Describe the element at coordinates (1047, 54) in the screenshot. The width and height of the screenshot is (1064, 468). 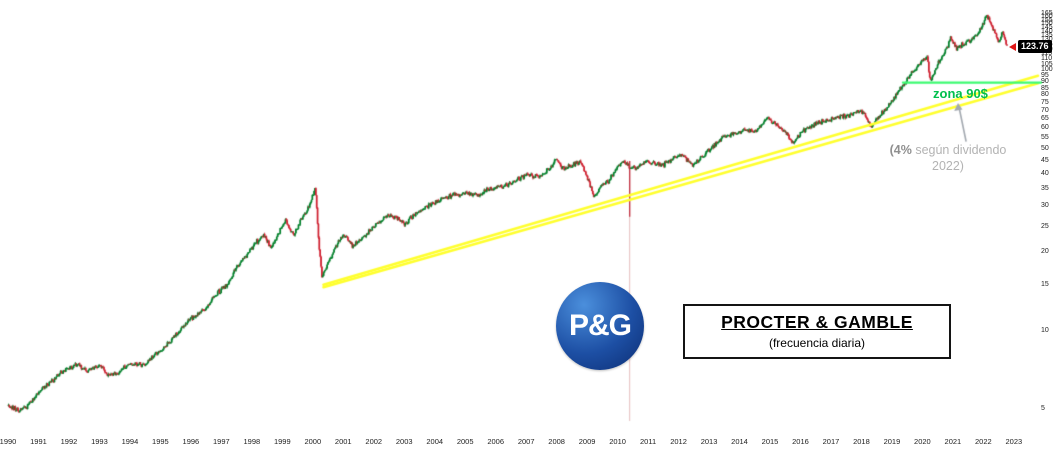
I see `y-axis-price-label: 115` at that location.